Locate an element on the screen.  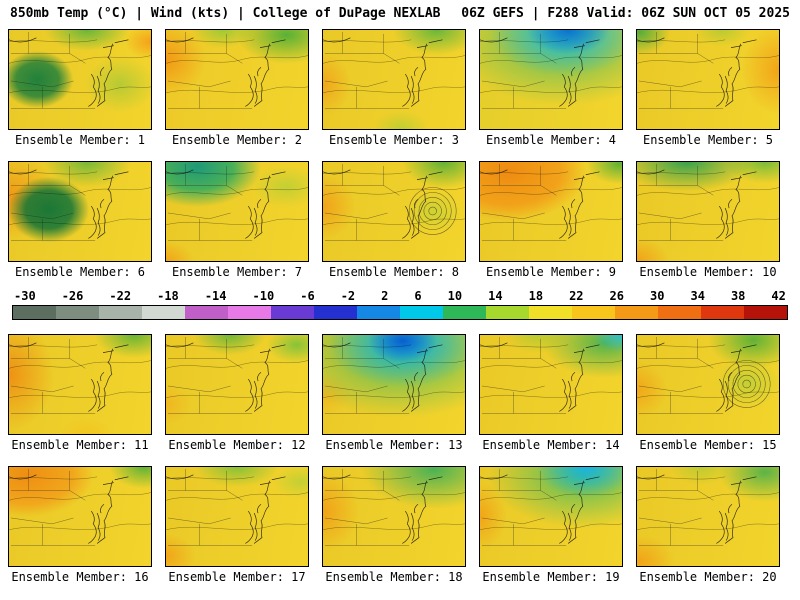
ensemble-panel: Ensemble Member: 17 is located at coordinates (237, 525).